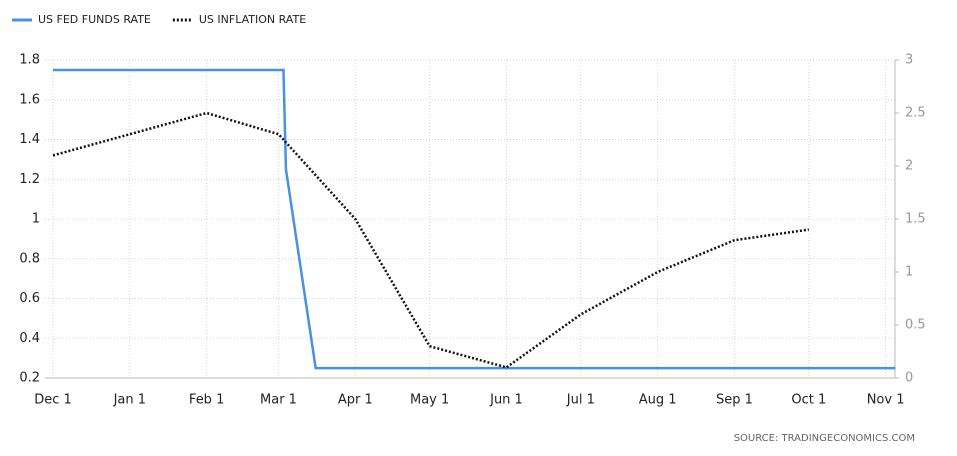 The image size is (957, 456). Describe the element at coordinates (29, 338) in the screenshot. I see `y-tick-label: 0.4` at that location.